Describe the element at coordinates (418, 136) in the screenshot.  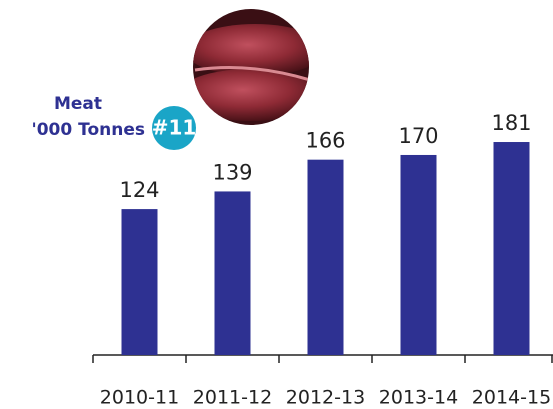
I see `data-label: 170` at that location.